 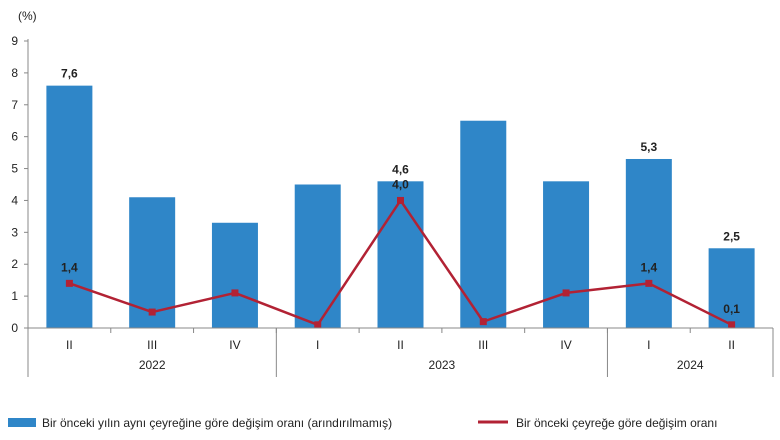 What do you see at coordinates (14, 296) in the screenshot?
I see `y-tick-label: 1` at bounding box center [14, 296].